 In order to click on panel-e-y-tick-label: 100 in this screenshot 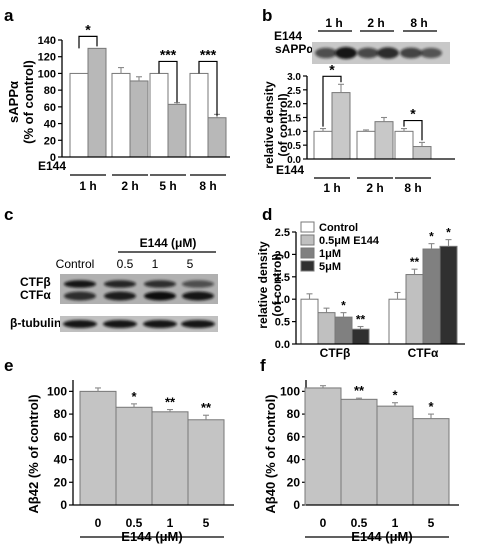, I will do `click(57, 391)`.